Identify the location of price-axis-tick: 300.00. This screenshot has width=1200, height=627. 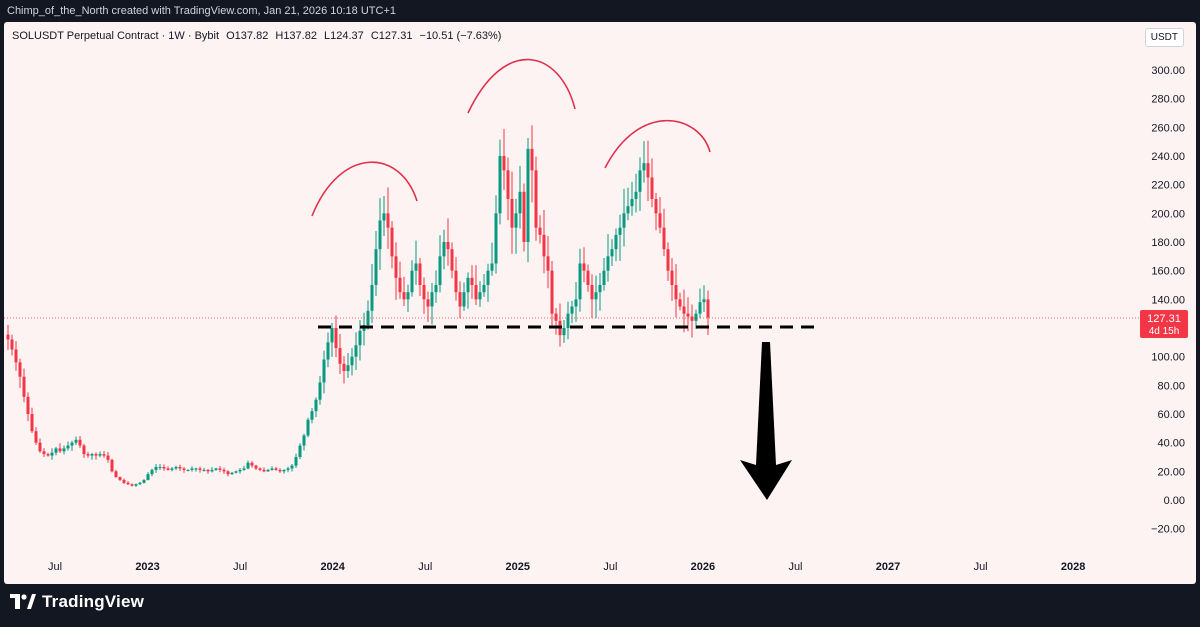
(1168, 71).